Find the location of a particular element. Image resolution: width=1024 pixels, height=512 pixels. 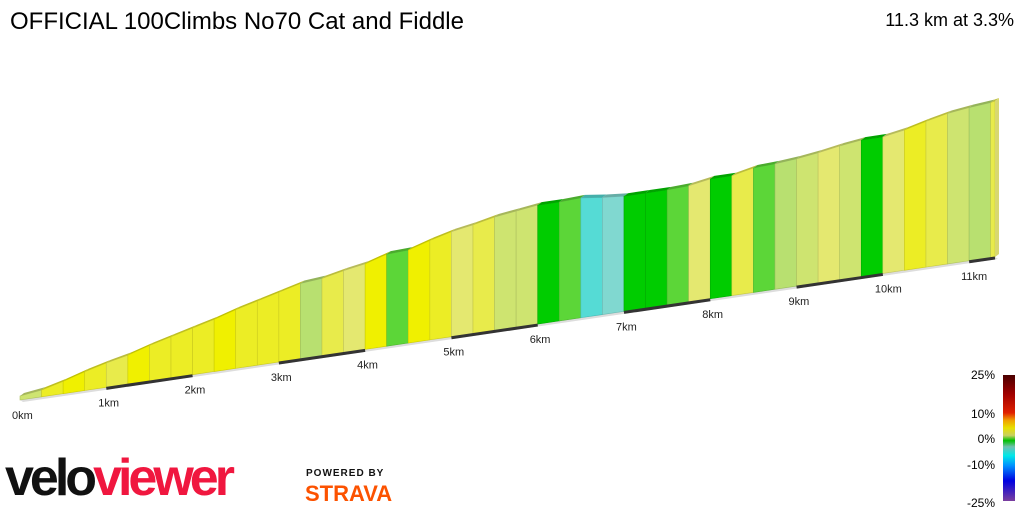

legend-label: -10% is located at coordinates (980, 465).